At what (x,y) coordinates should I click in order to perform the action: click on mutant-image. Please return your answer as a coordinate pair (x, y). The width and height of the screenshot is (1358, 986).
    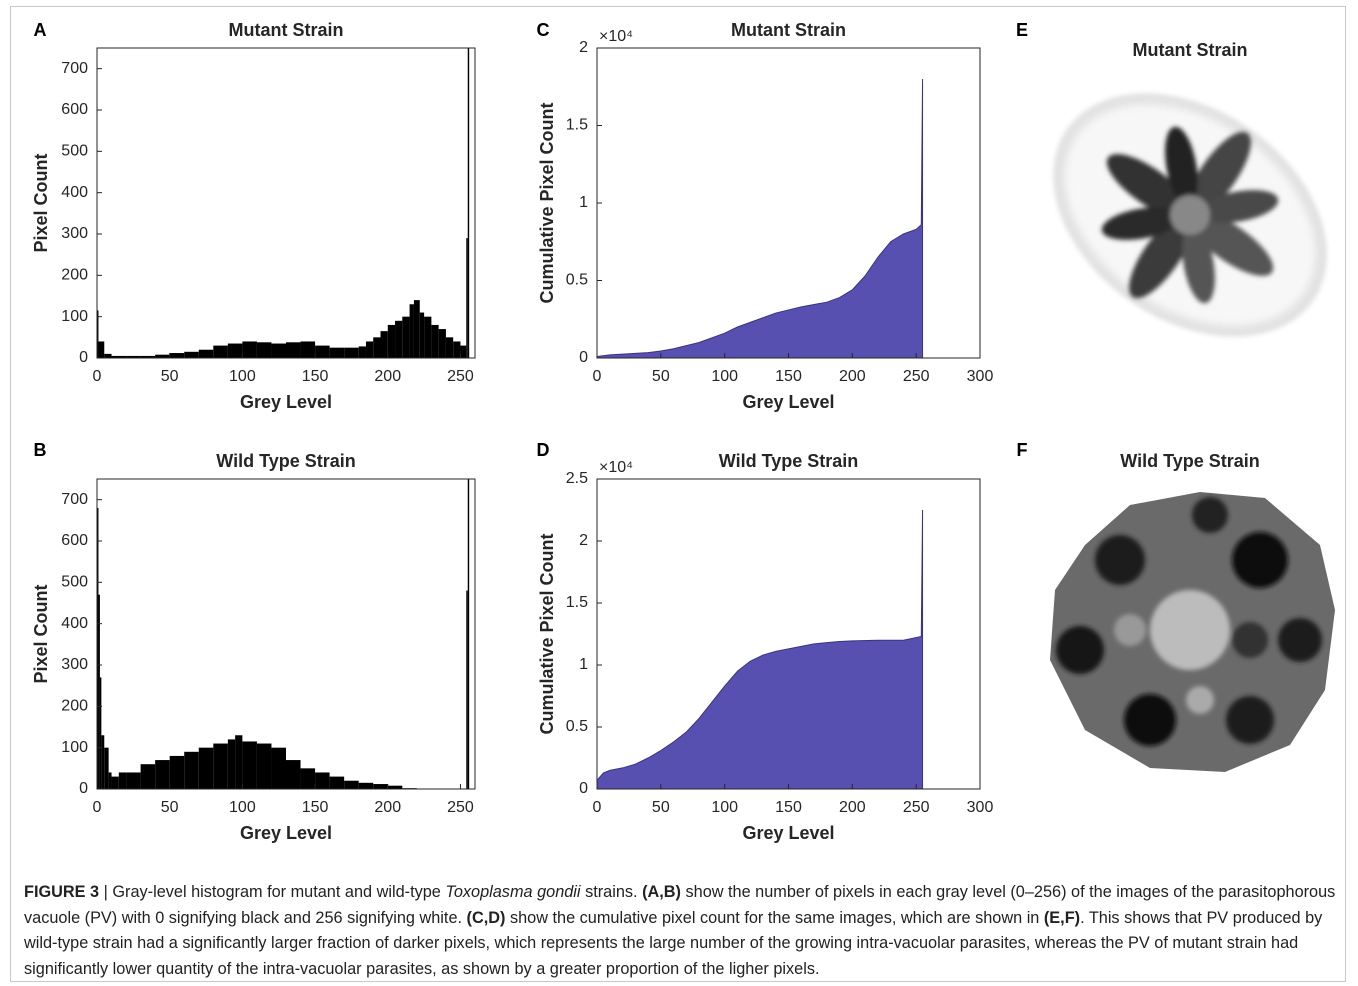
    Looking at the image, I should click on (1190, 215).